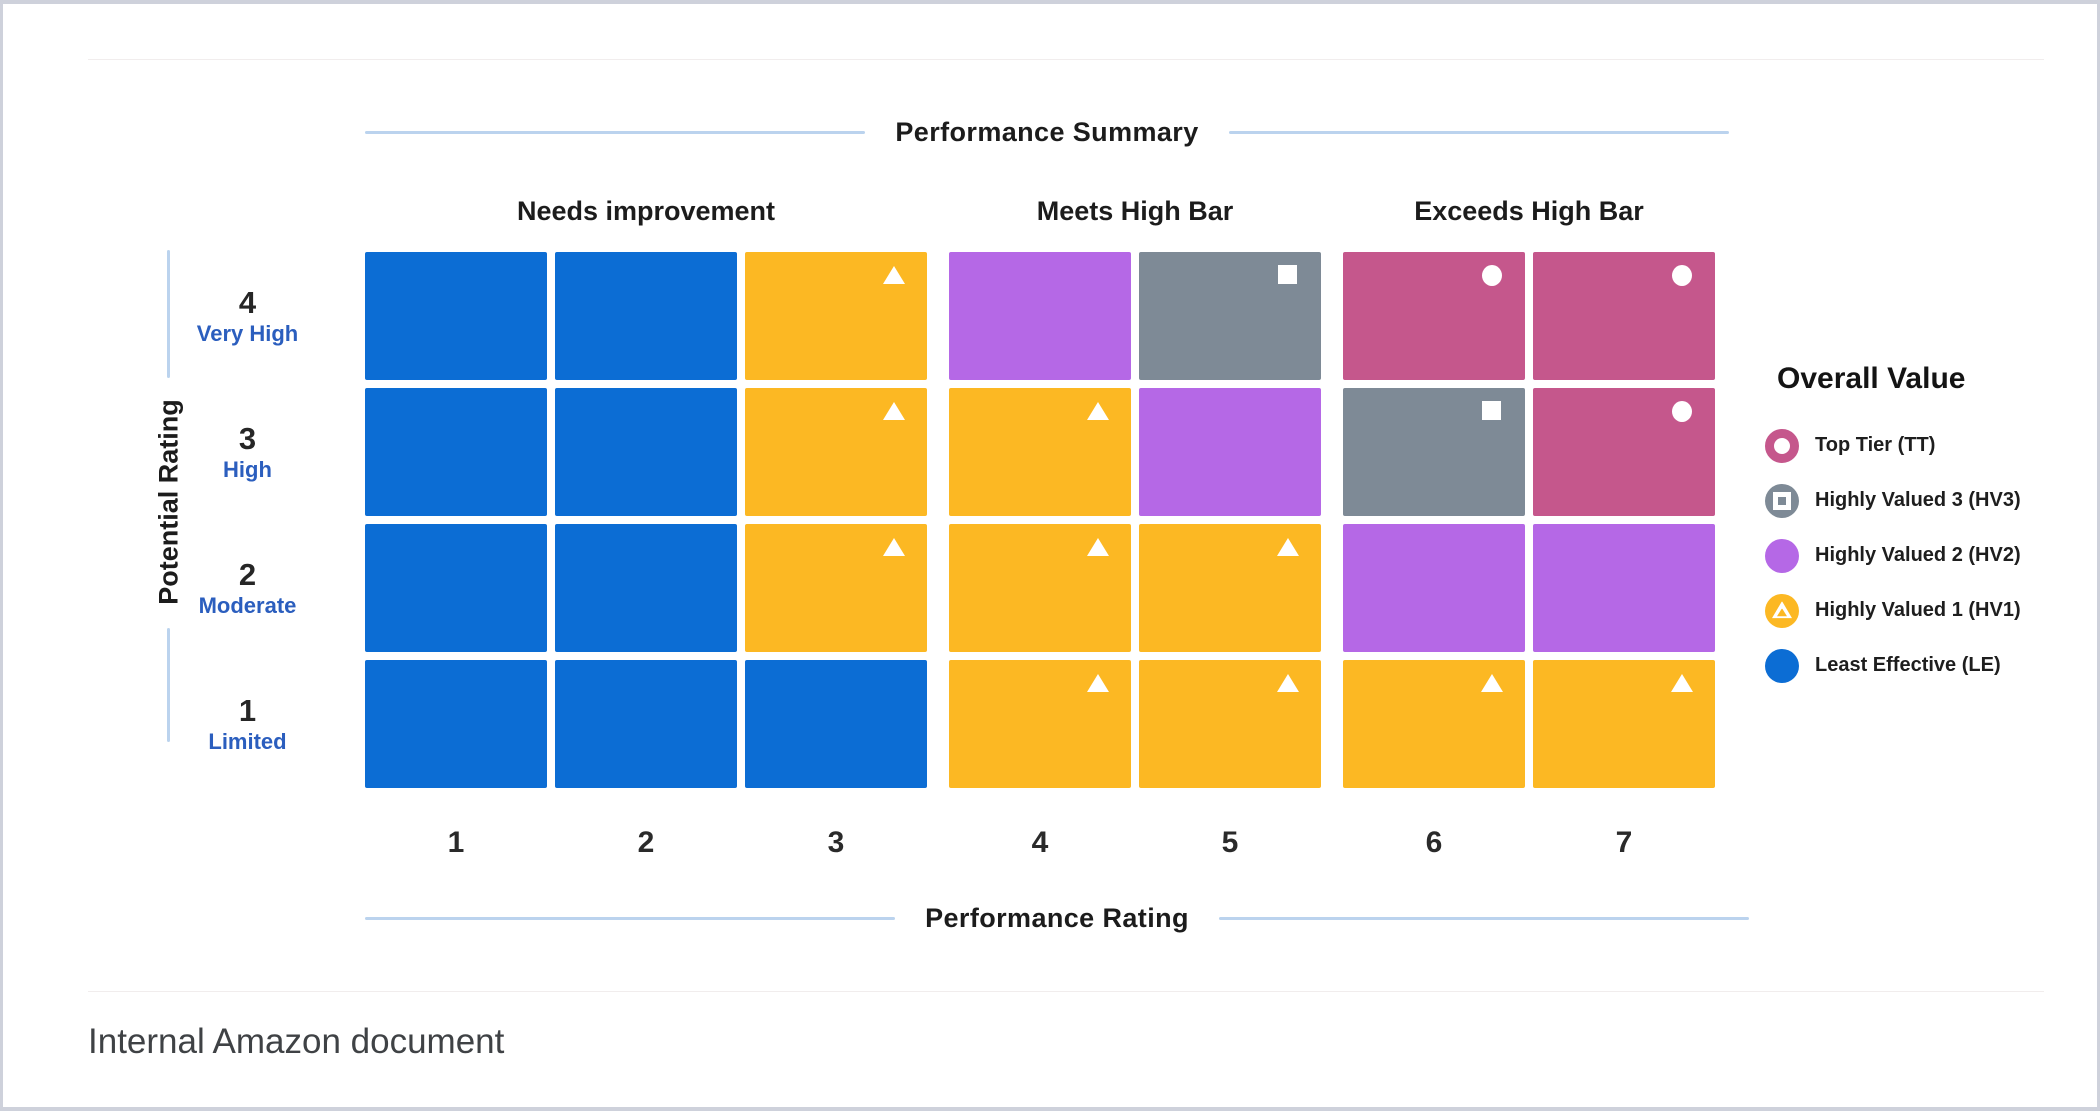 The height and width of the screenshot is (1111, 2100). Describe the element at coordinates (1434, 842) in the screenshot. I see `x-tick-6: 6` at that location.